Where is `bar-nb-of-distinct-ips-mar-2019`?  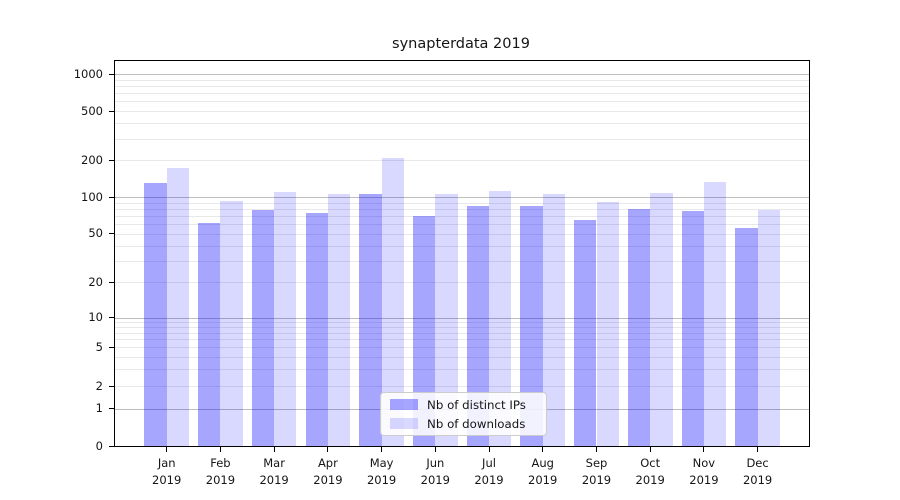 bar-nb-of-distinct-ips-mar-2019 is located at coordinates (263, 327).